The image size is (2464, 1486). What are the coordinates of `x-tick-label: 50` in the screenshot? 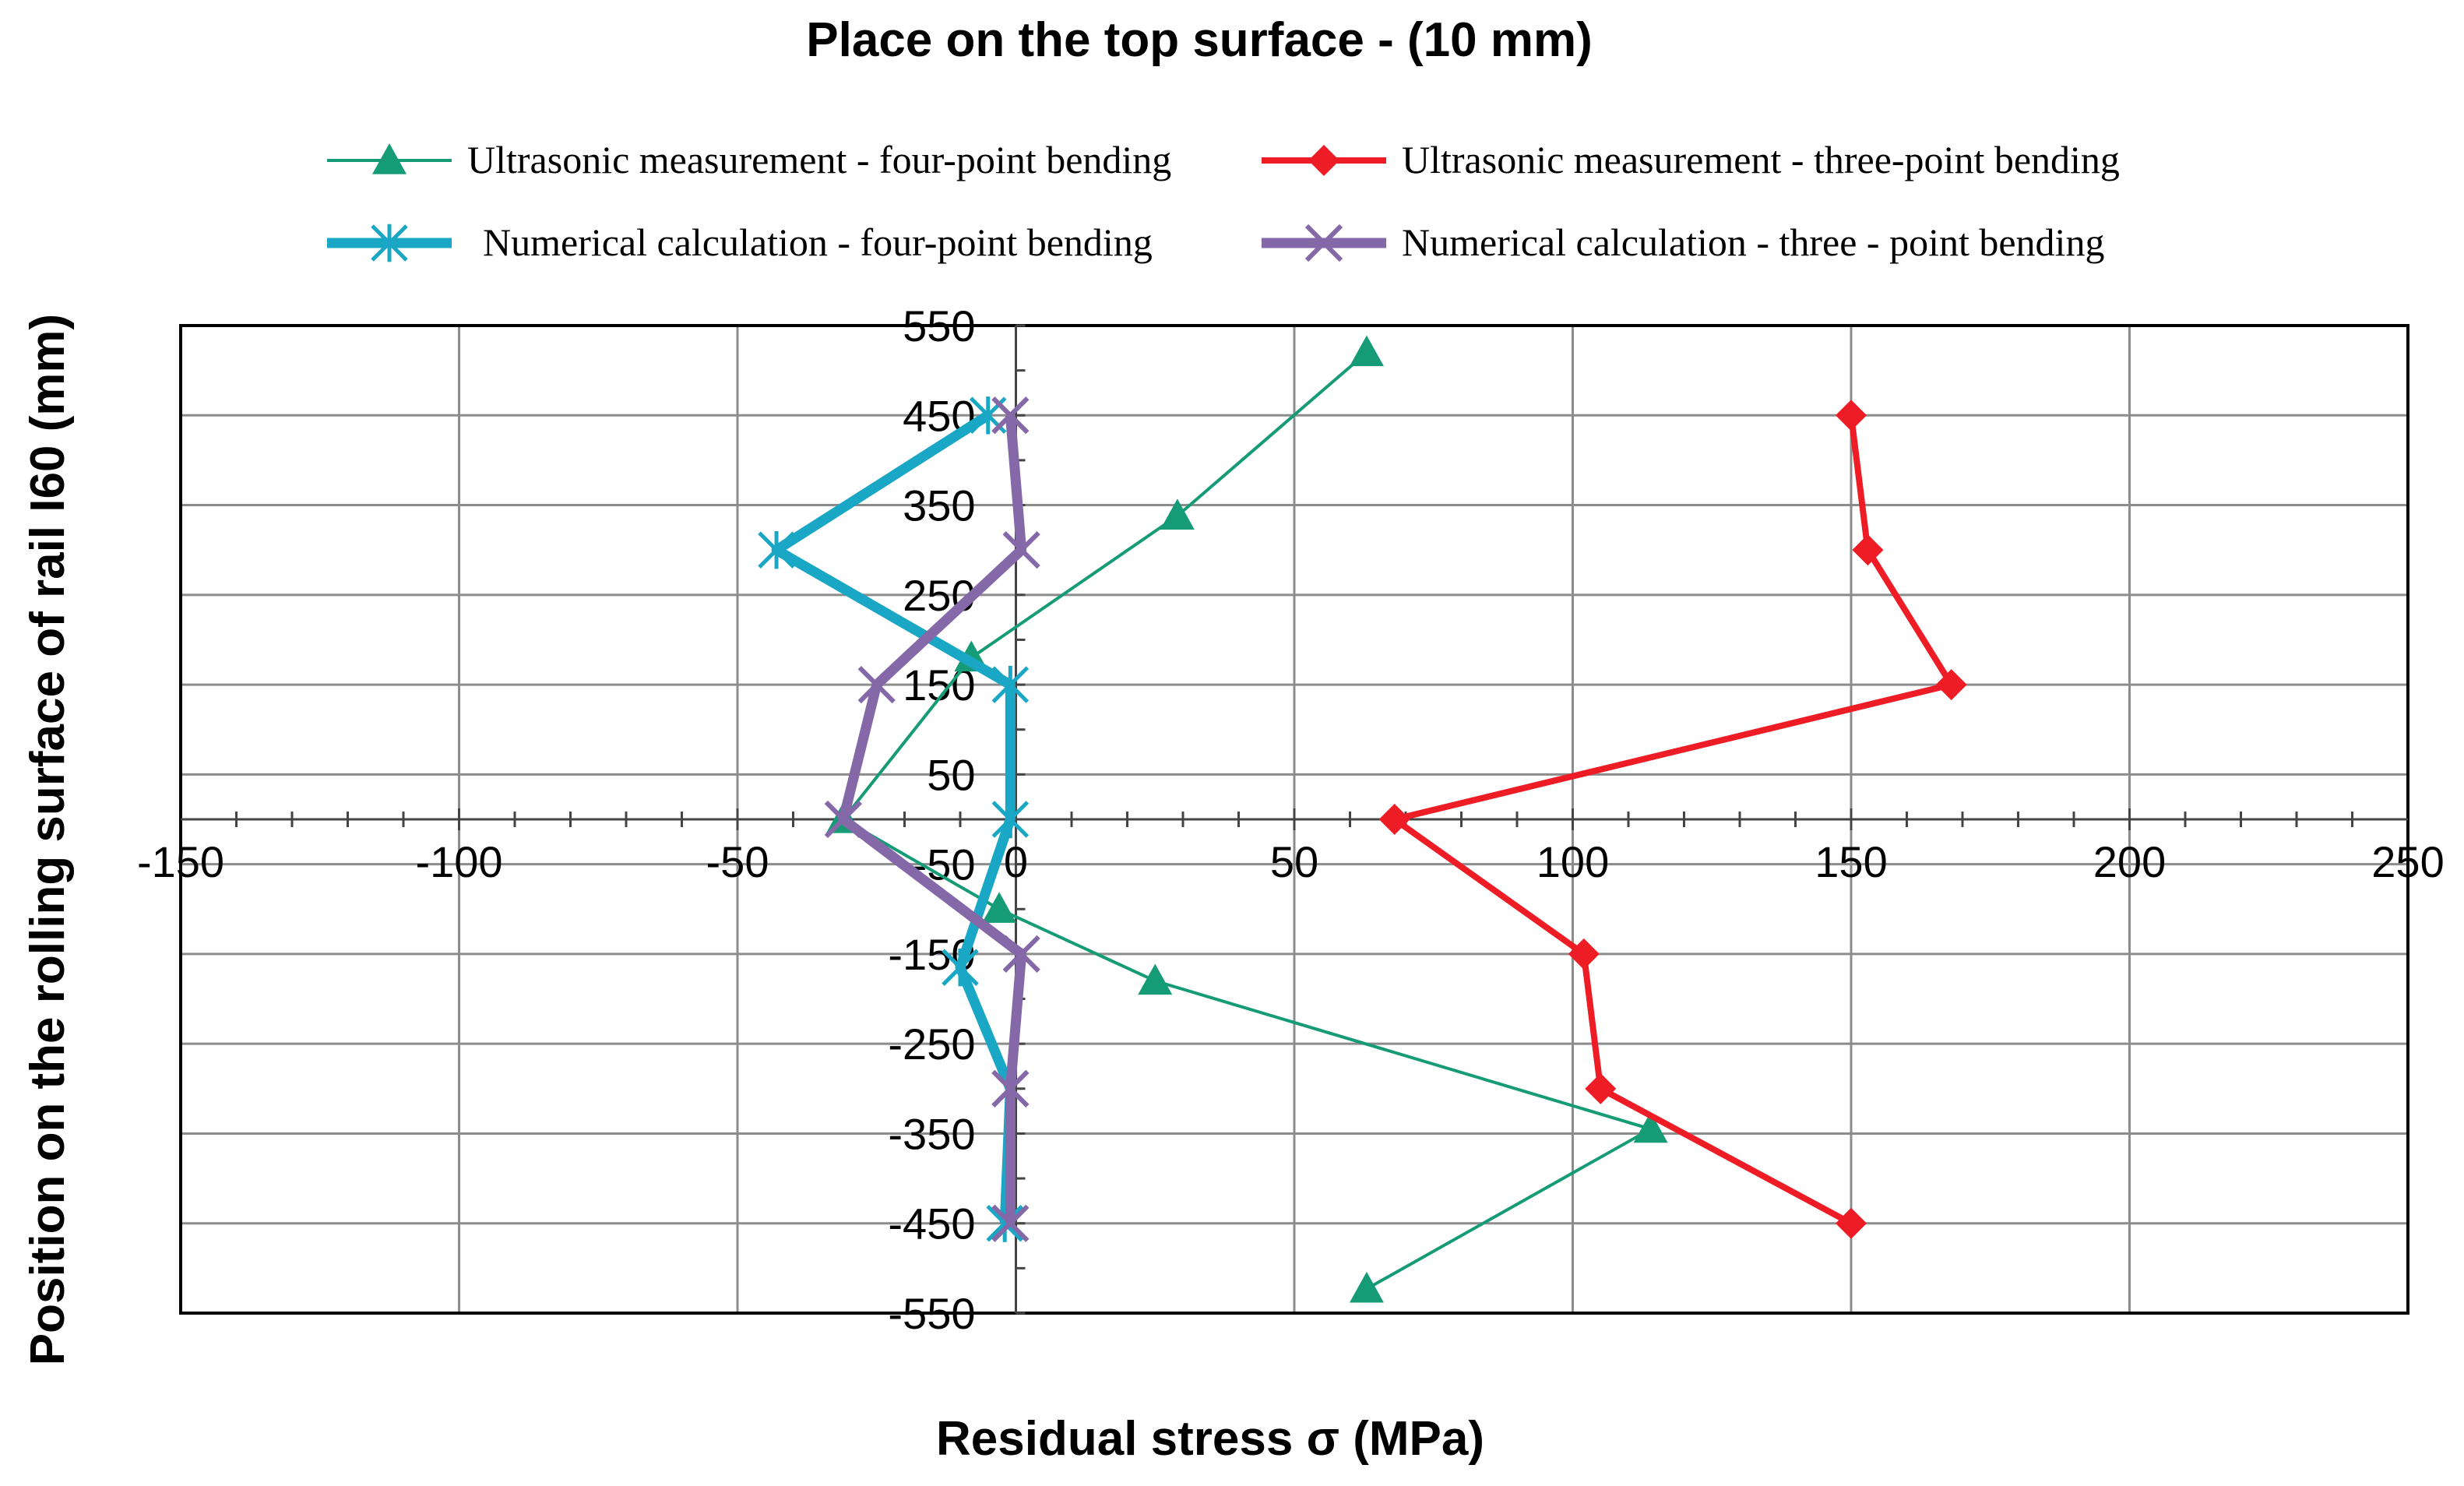 It's located at (1294, 861).